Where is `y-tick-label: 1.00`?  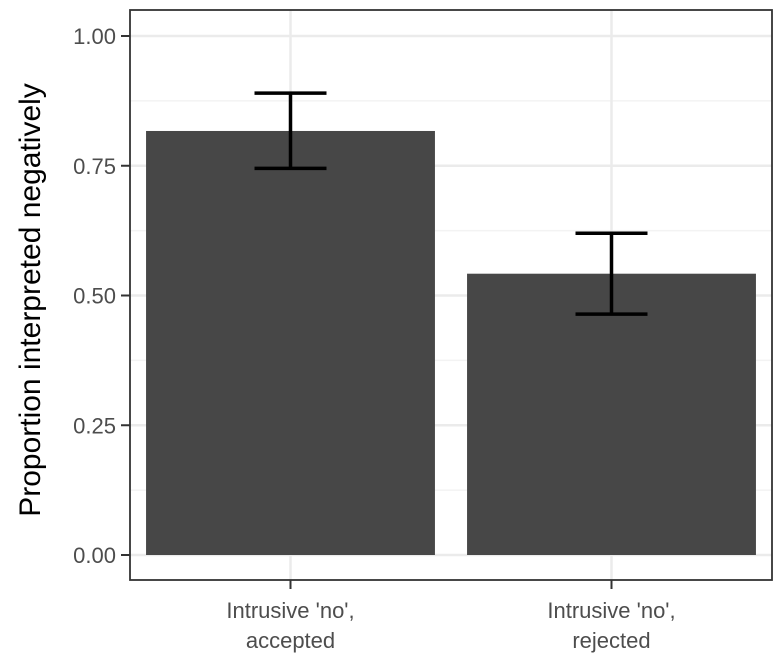
y-tick-label: 1.00 is located at coordinates (94, 36).